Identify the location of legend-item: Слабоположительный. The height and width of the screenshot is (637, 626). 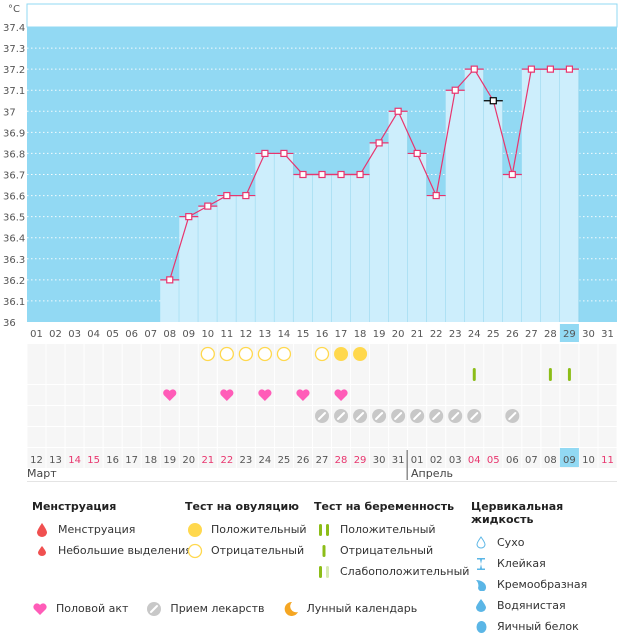
(391, 571).